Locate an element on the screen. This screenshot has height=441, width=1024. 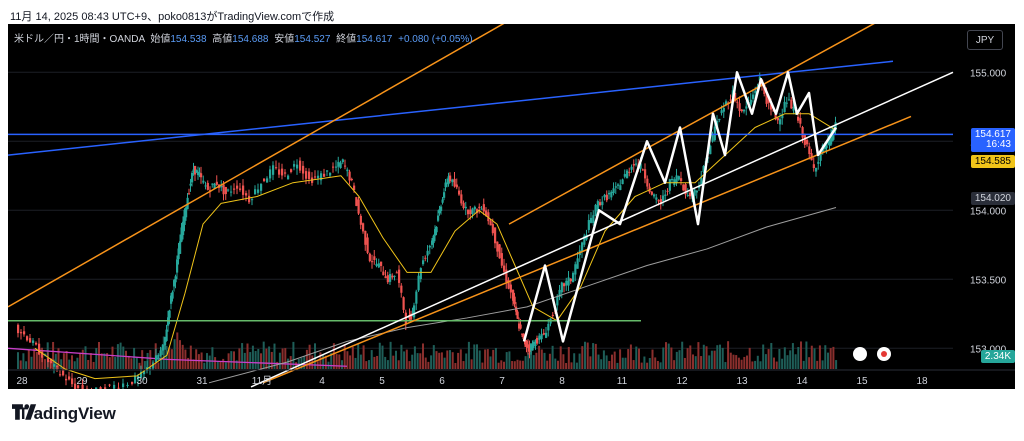
x-axis-tick-label: 15 is located at coordinates (862, 381).